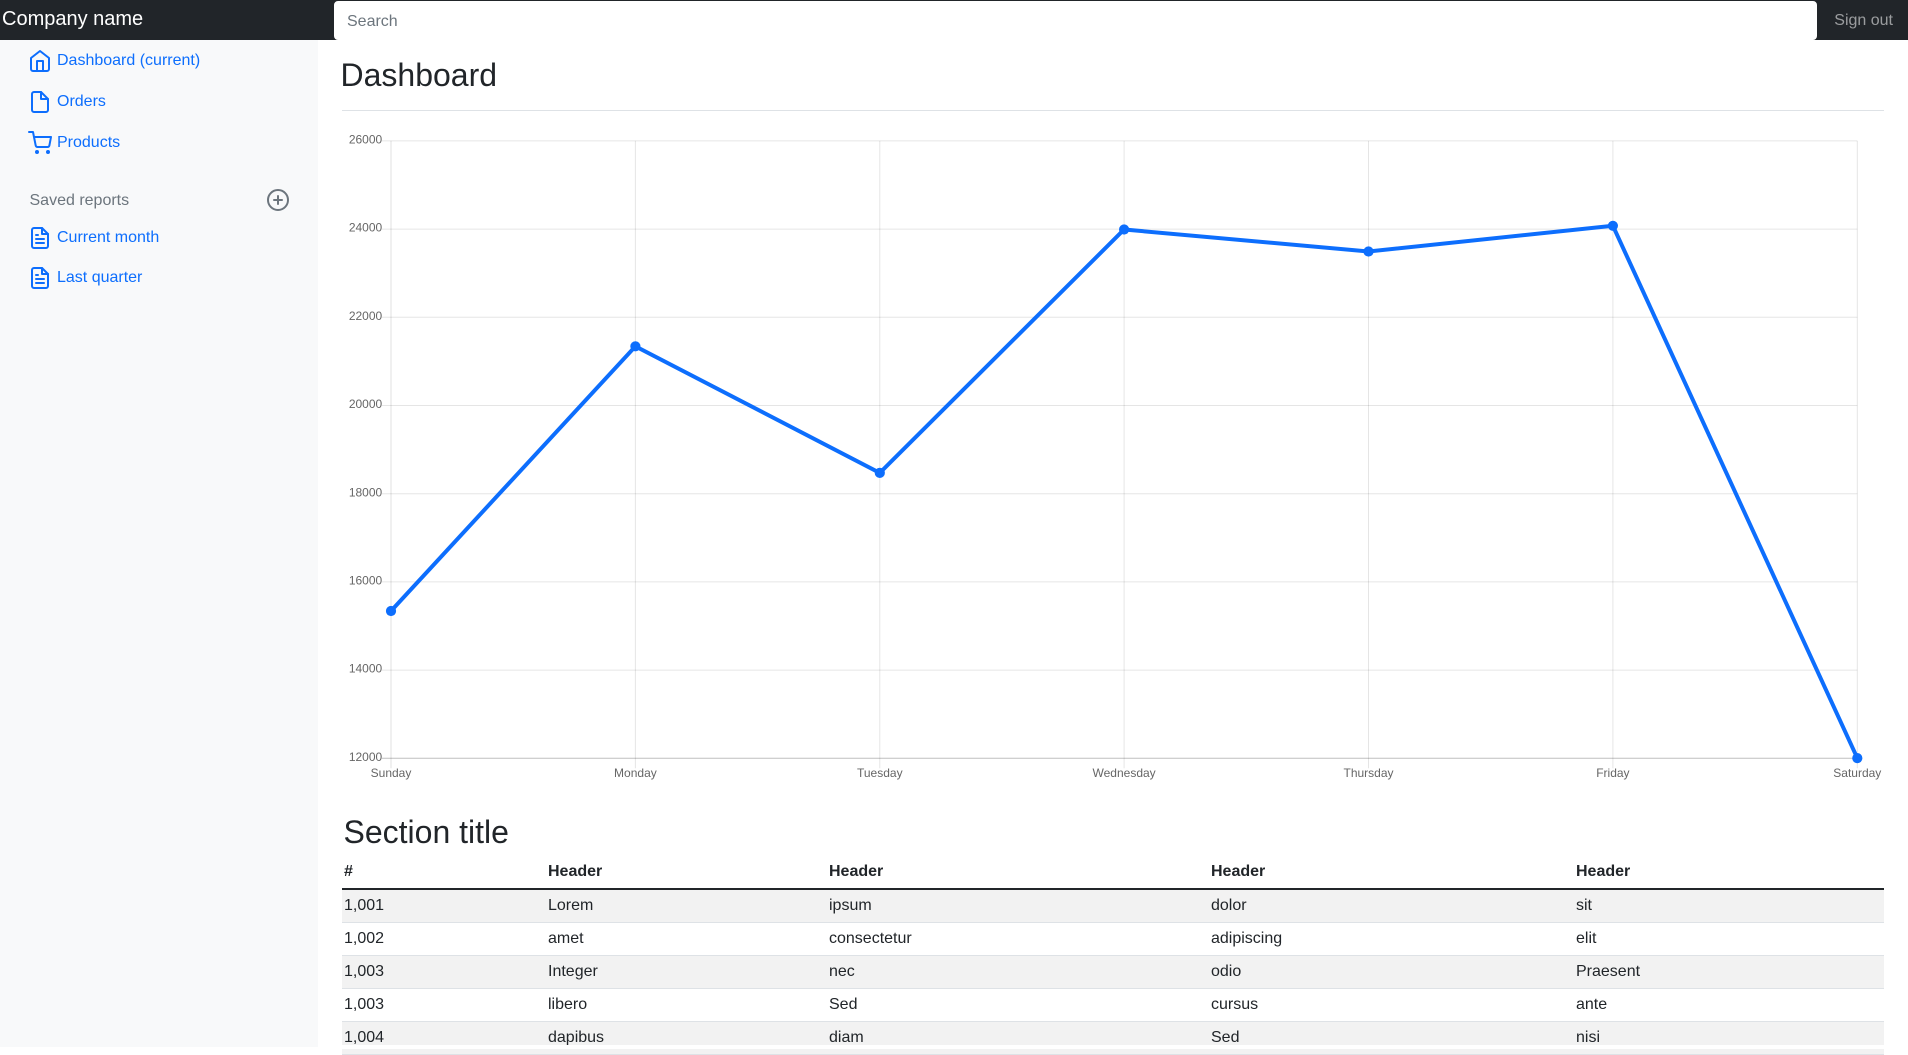 This screenshot has width=1908, height=1055. I want to click on svg-text: 20000, so click(366, 404).